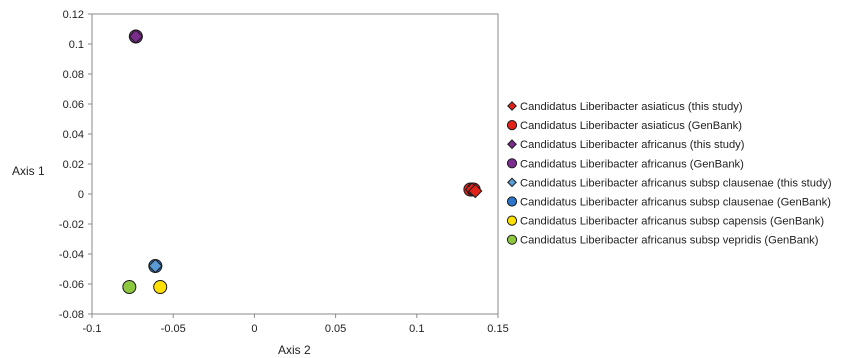  I want to click on x-tick-label: 0, so click(254, 329).